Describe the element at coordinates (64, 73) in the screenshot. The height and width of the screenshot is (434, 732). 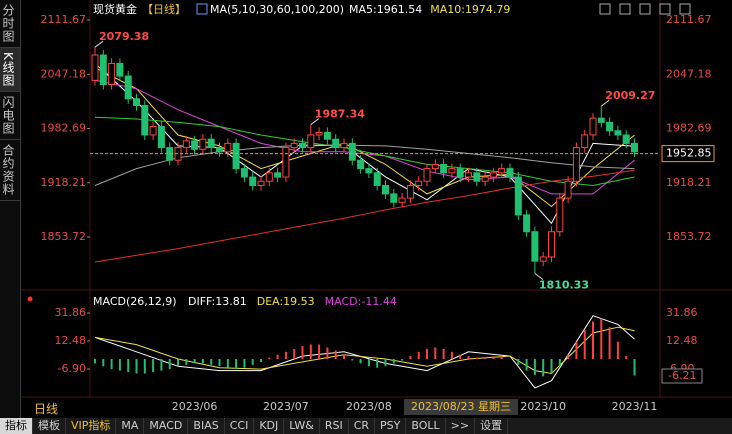
I see `y-tick-label: 2047.18` at that location.